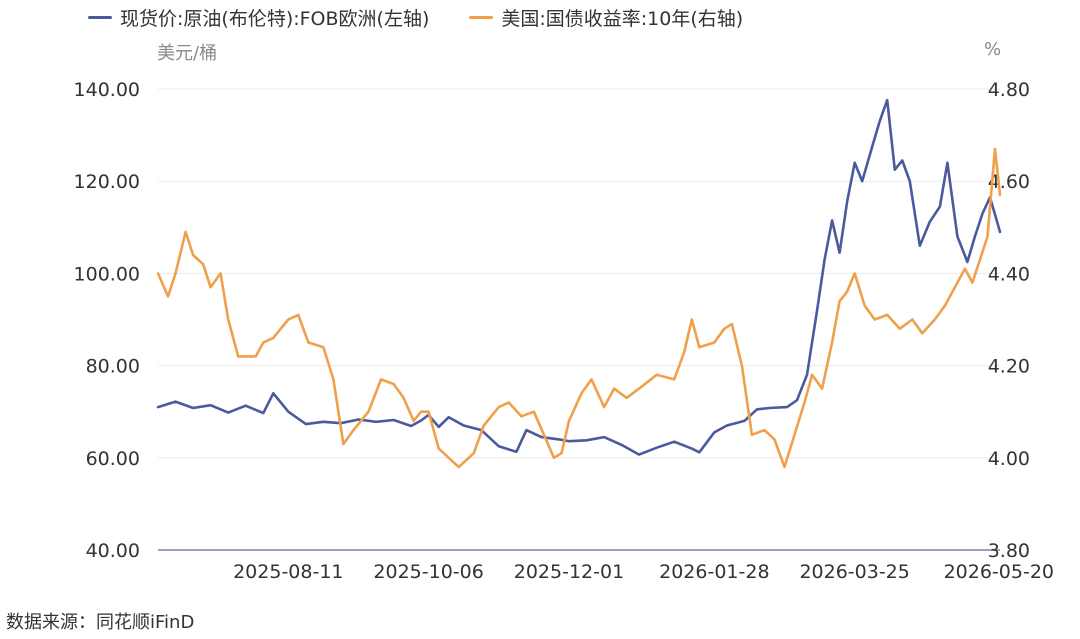 Image resolution: width=1080 pixels, height=639 pixels. Describe the element at coordinates (107, 182) in the screenshot. I see `left-axis-tick-label: 120.00` at that location.